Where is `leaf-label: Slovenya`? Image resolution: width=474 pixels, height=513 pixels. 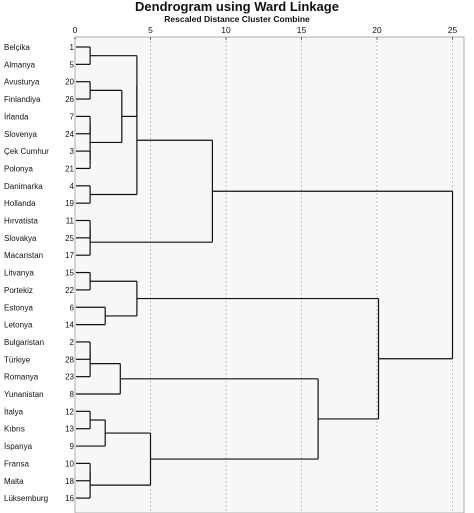
leaf-label: Slovenya is located at coordinates (20, 134).